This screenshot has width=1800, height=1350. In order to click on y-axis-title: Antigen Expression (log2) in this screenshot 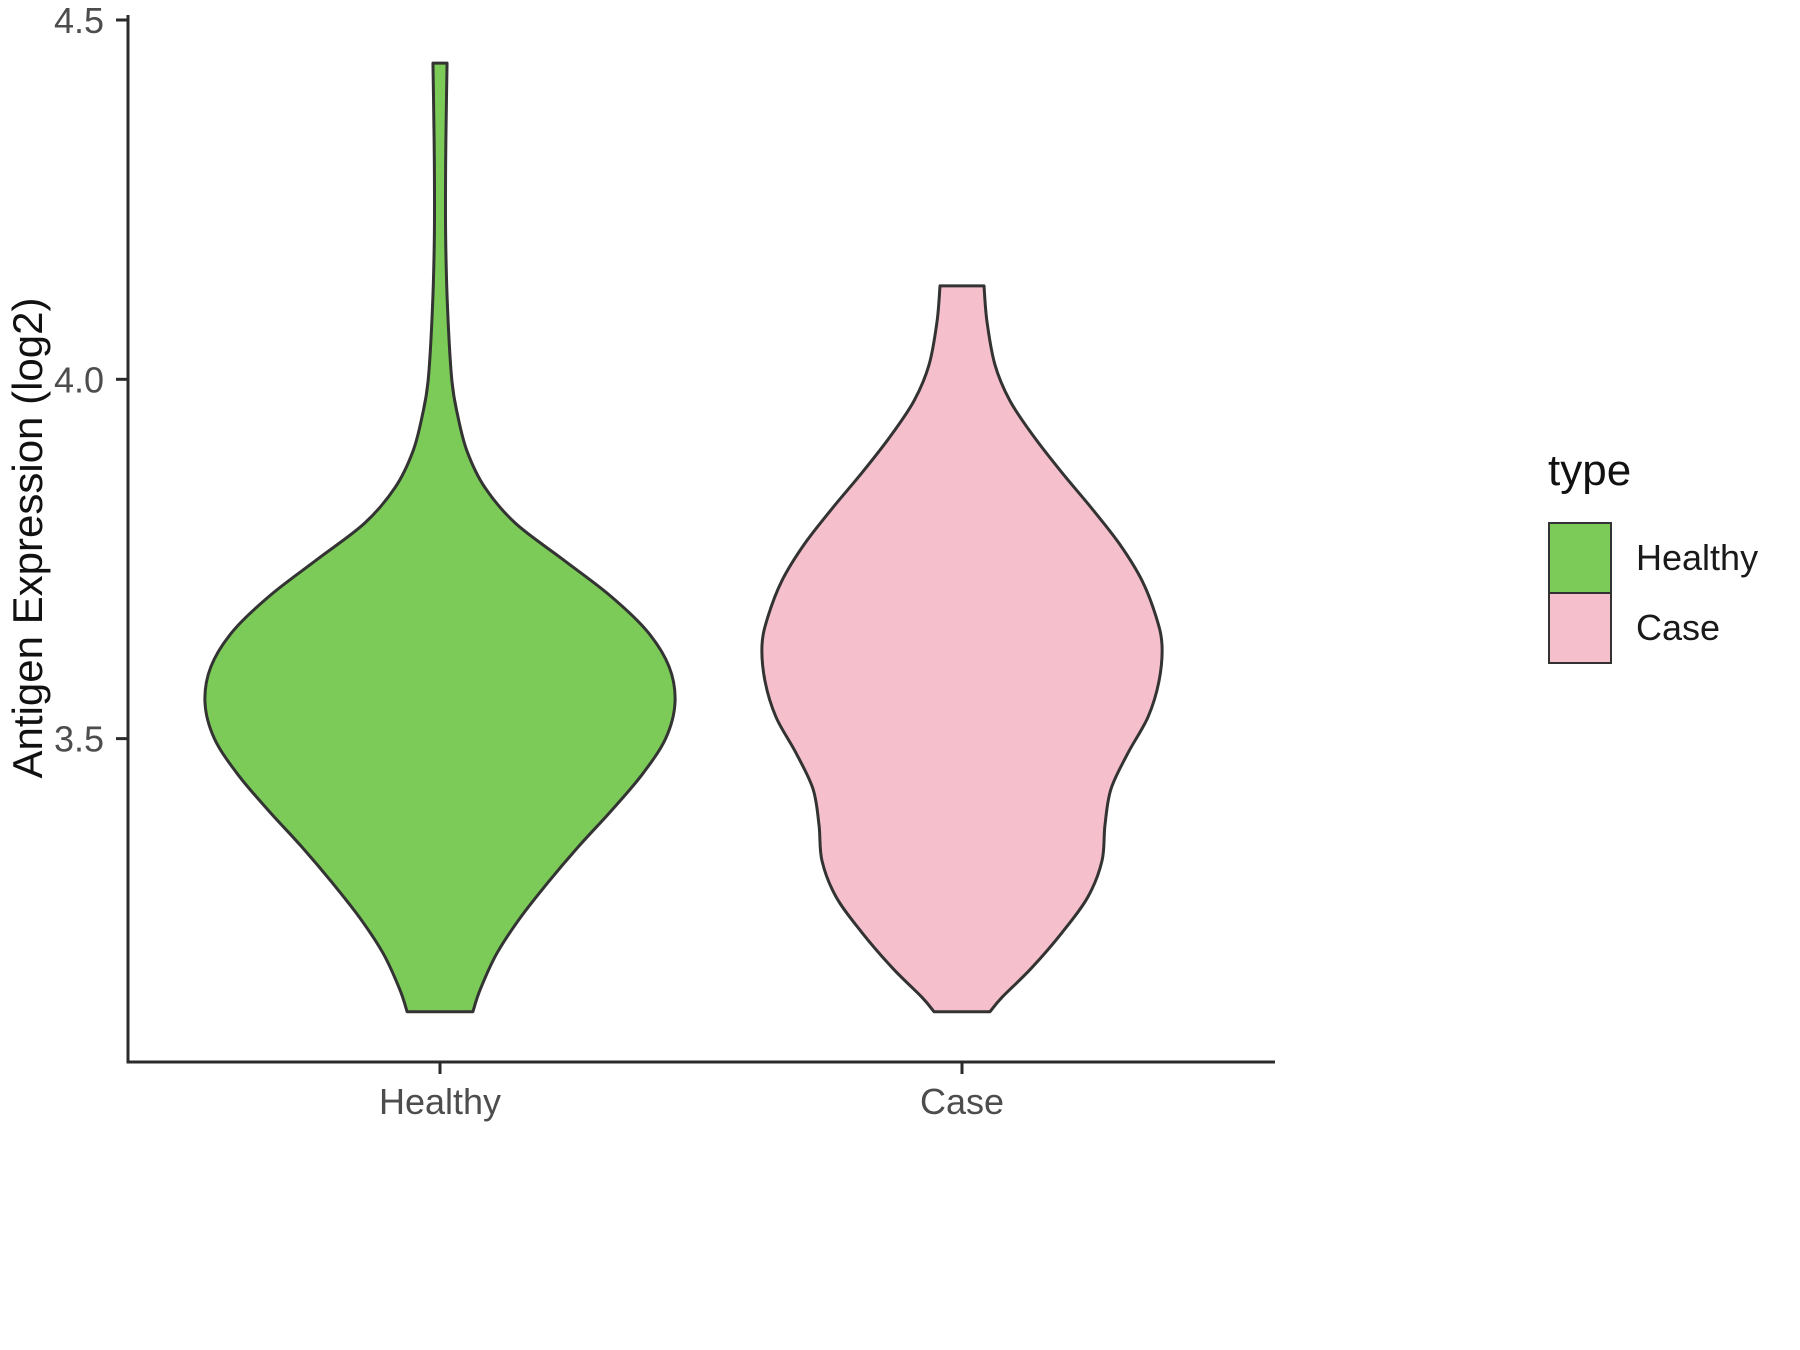, I will do `click(27, 538)`.